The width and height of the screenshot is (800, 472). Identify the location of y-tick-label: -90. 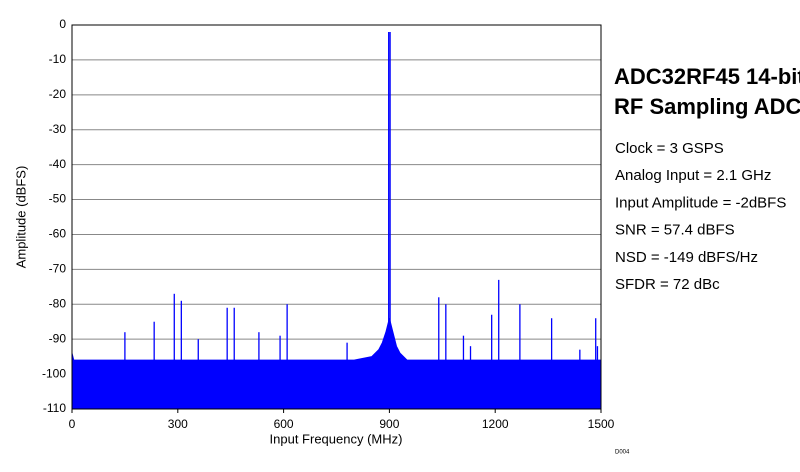
(58, 338).